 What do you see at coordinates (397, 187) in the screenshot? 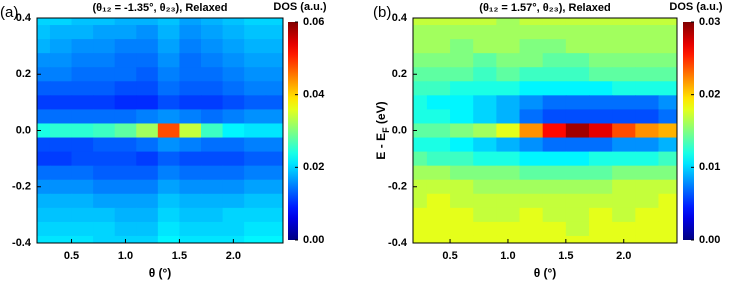
I see `y-tick-label: -0.2` at bounding box center [397, 187].